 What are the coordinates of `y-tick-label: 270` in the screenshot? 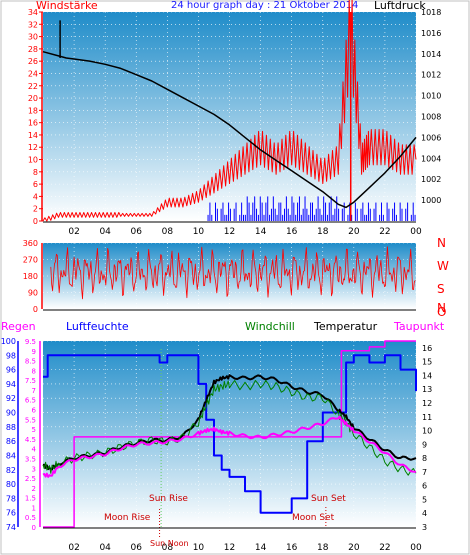 It's located at (30, 260).